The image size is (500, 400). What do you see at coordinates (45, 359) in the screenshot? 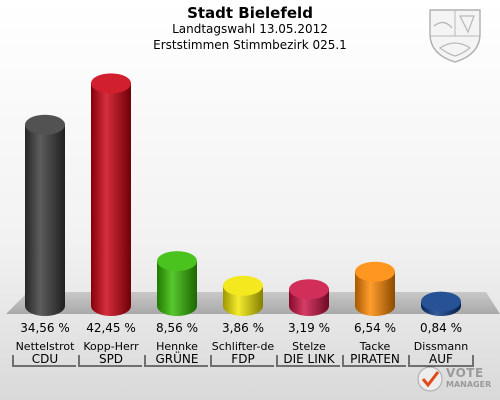
I see `party-label: CDU` at bounding box center [45, 359].